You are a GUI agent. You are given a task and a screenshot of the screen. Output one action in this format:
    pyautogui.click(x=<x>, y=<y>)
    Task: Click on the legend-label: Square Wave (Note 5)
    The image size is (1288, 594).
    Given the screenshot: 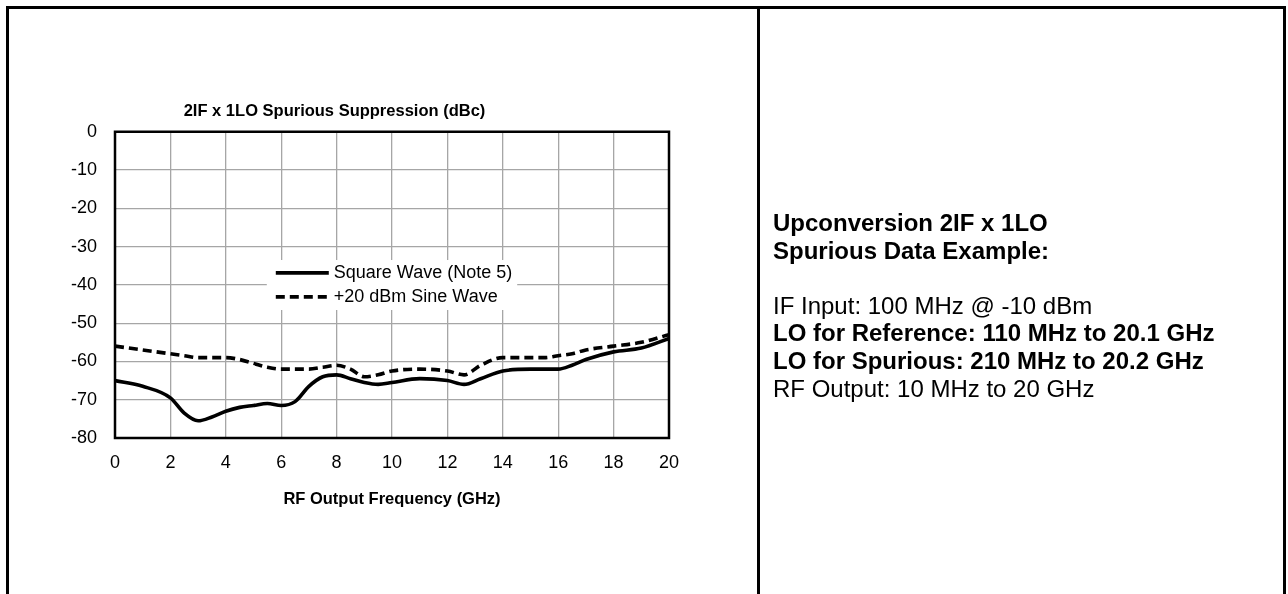 What is the action you would take?
    pyautogui.click(x=423, y=271)
    